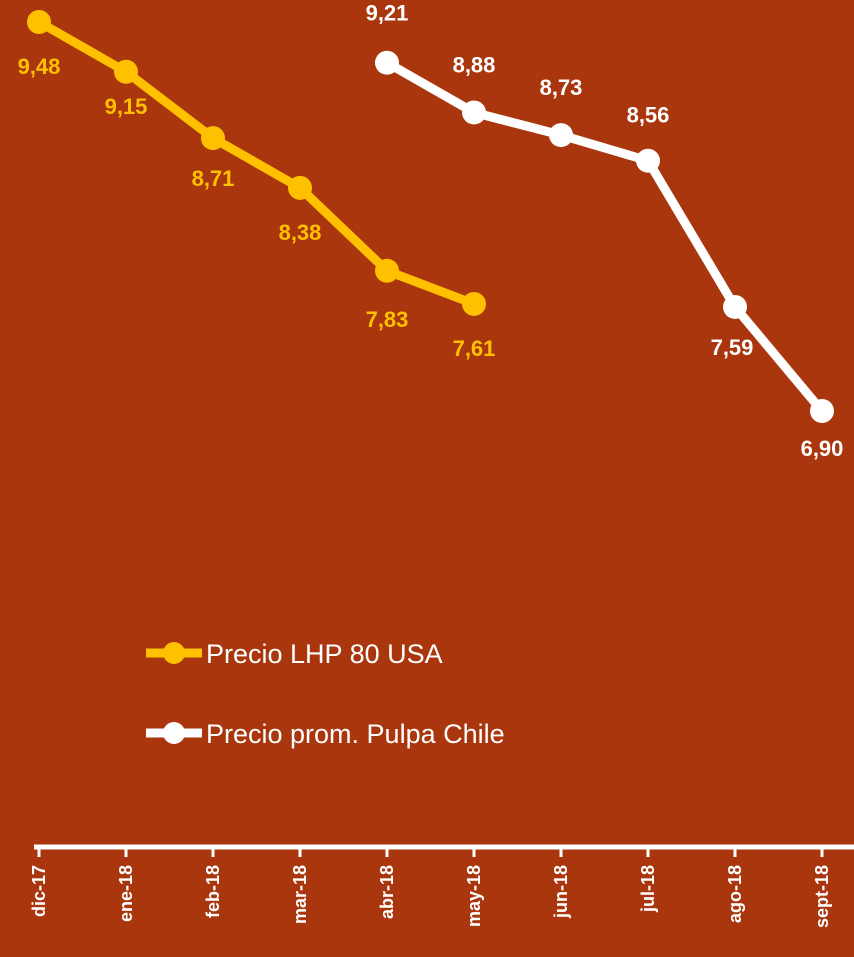 The height and width of the screenshot is (957, 854). What do you see at coordinates (300, 232) in the screenshot?
I see `data-label: 8,38` at bounding box center [300, 232].